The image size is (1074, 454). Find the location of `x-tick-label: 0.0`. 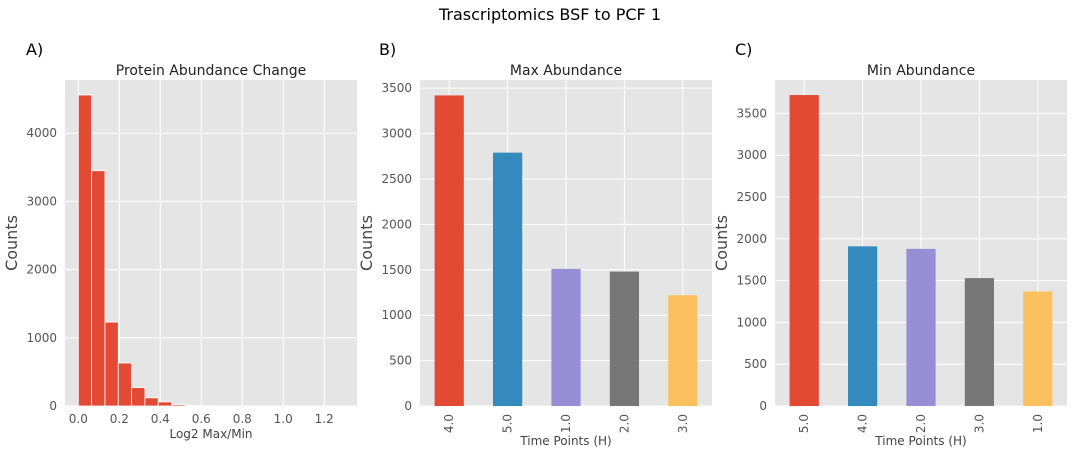

x-tick-label: 0.0 is located at coordinates (78, 419).